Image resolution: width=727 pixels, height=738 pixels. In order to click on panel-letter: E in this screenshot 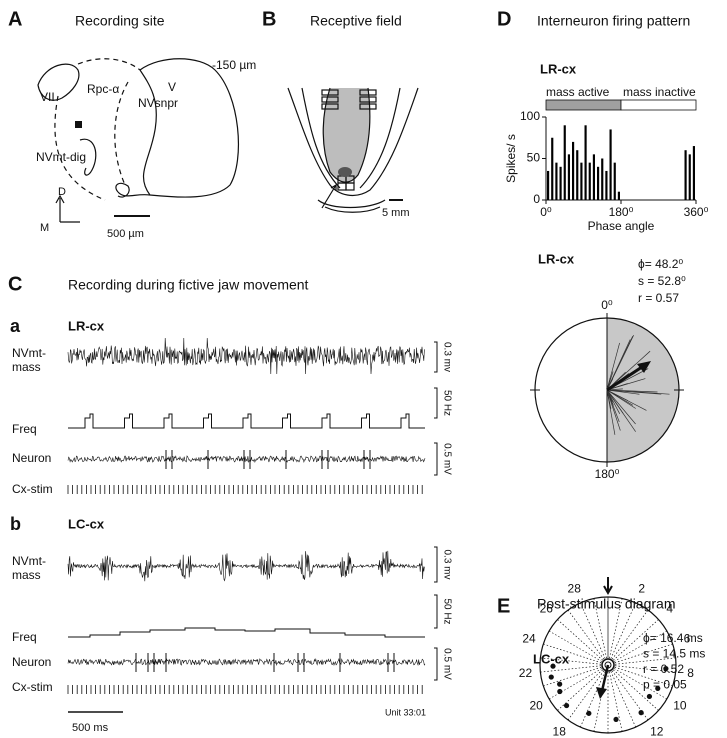, I will do `click(503, 606)`.